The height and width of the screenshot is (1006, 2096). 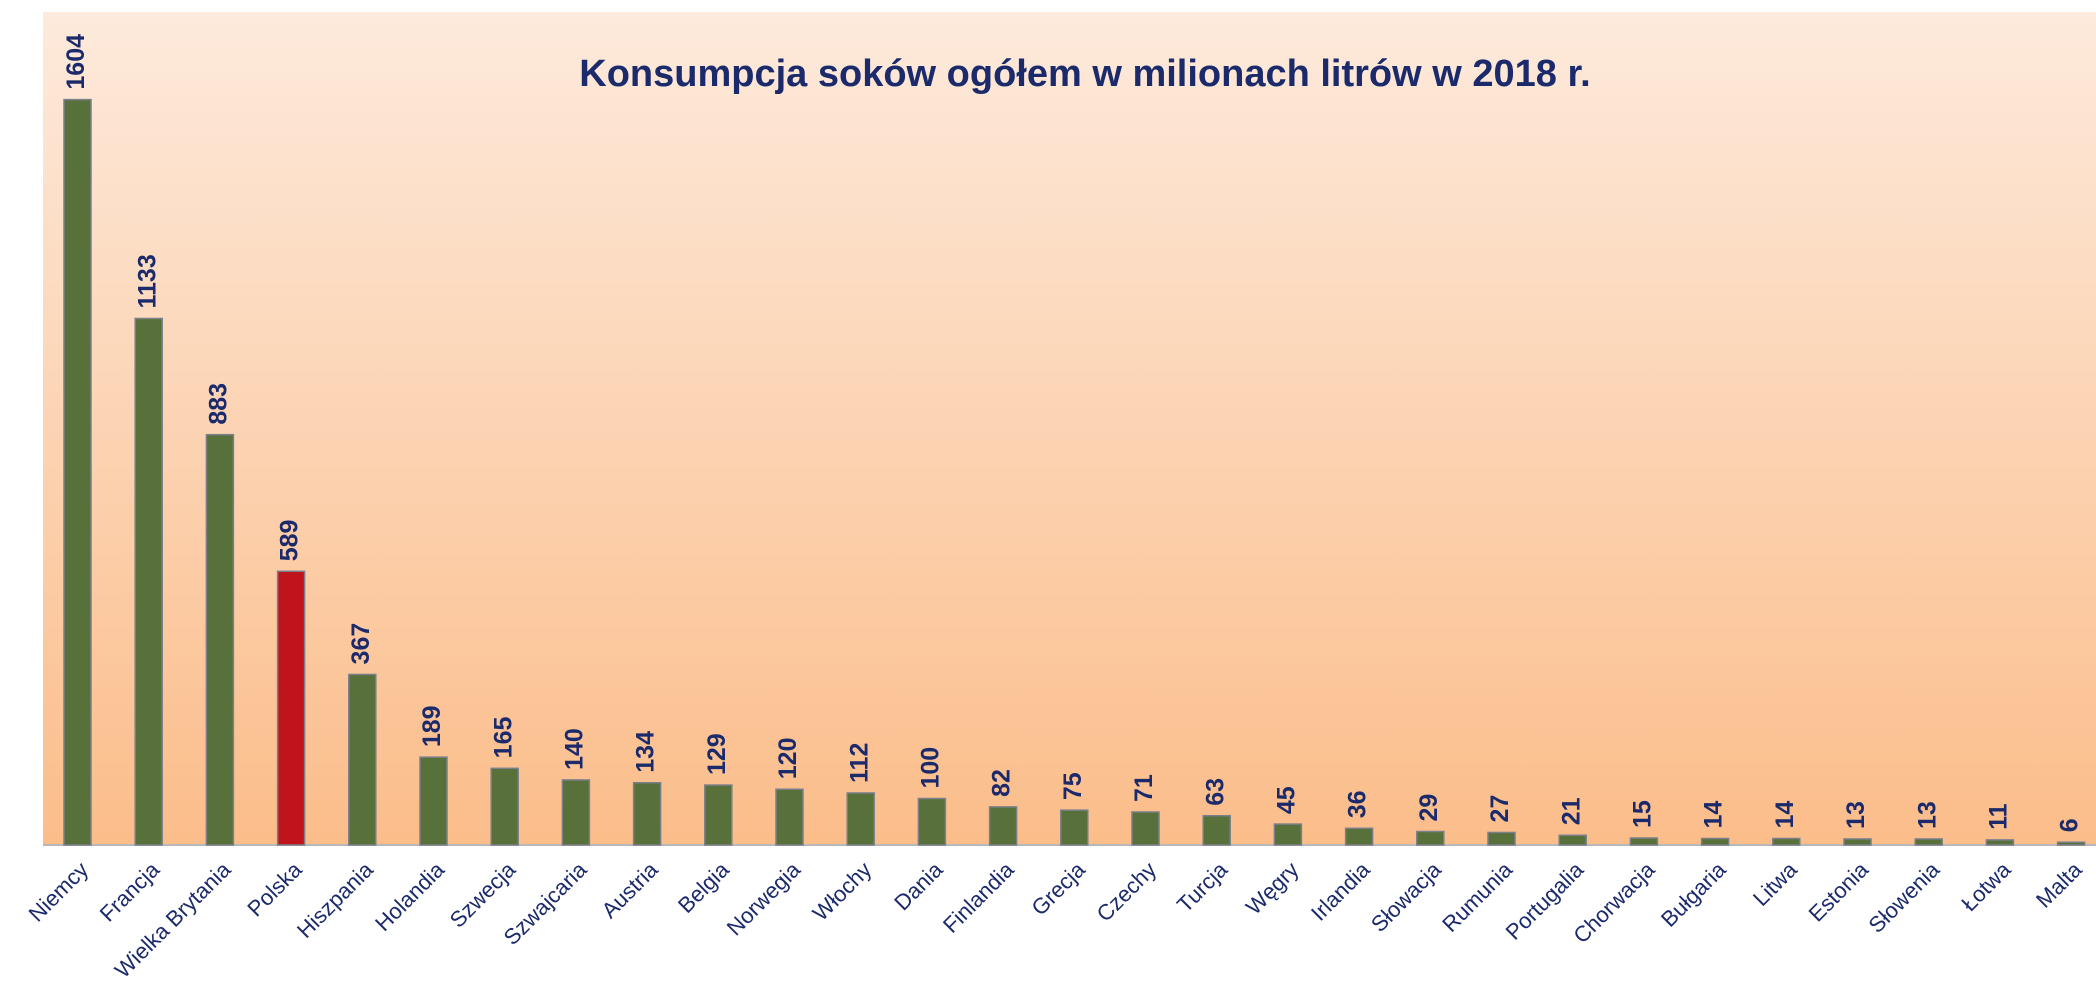 I want to click on x-tick-label: Austria, so click(x=630, y=889).